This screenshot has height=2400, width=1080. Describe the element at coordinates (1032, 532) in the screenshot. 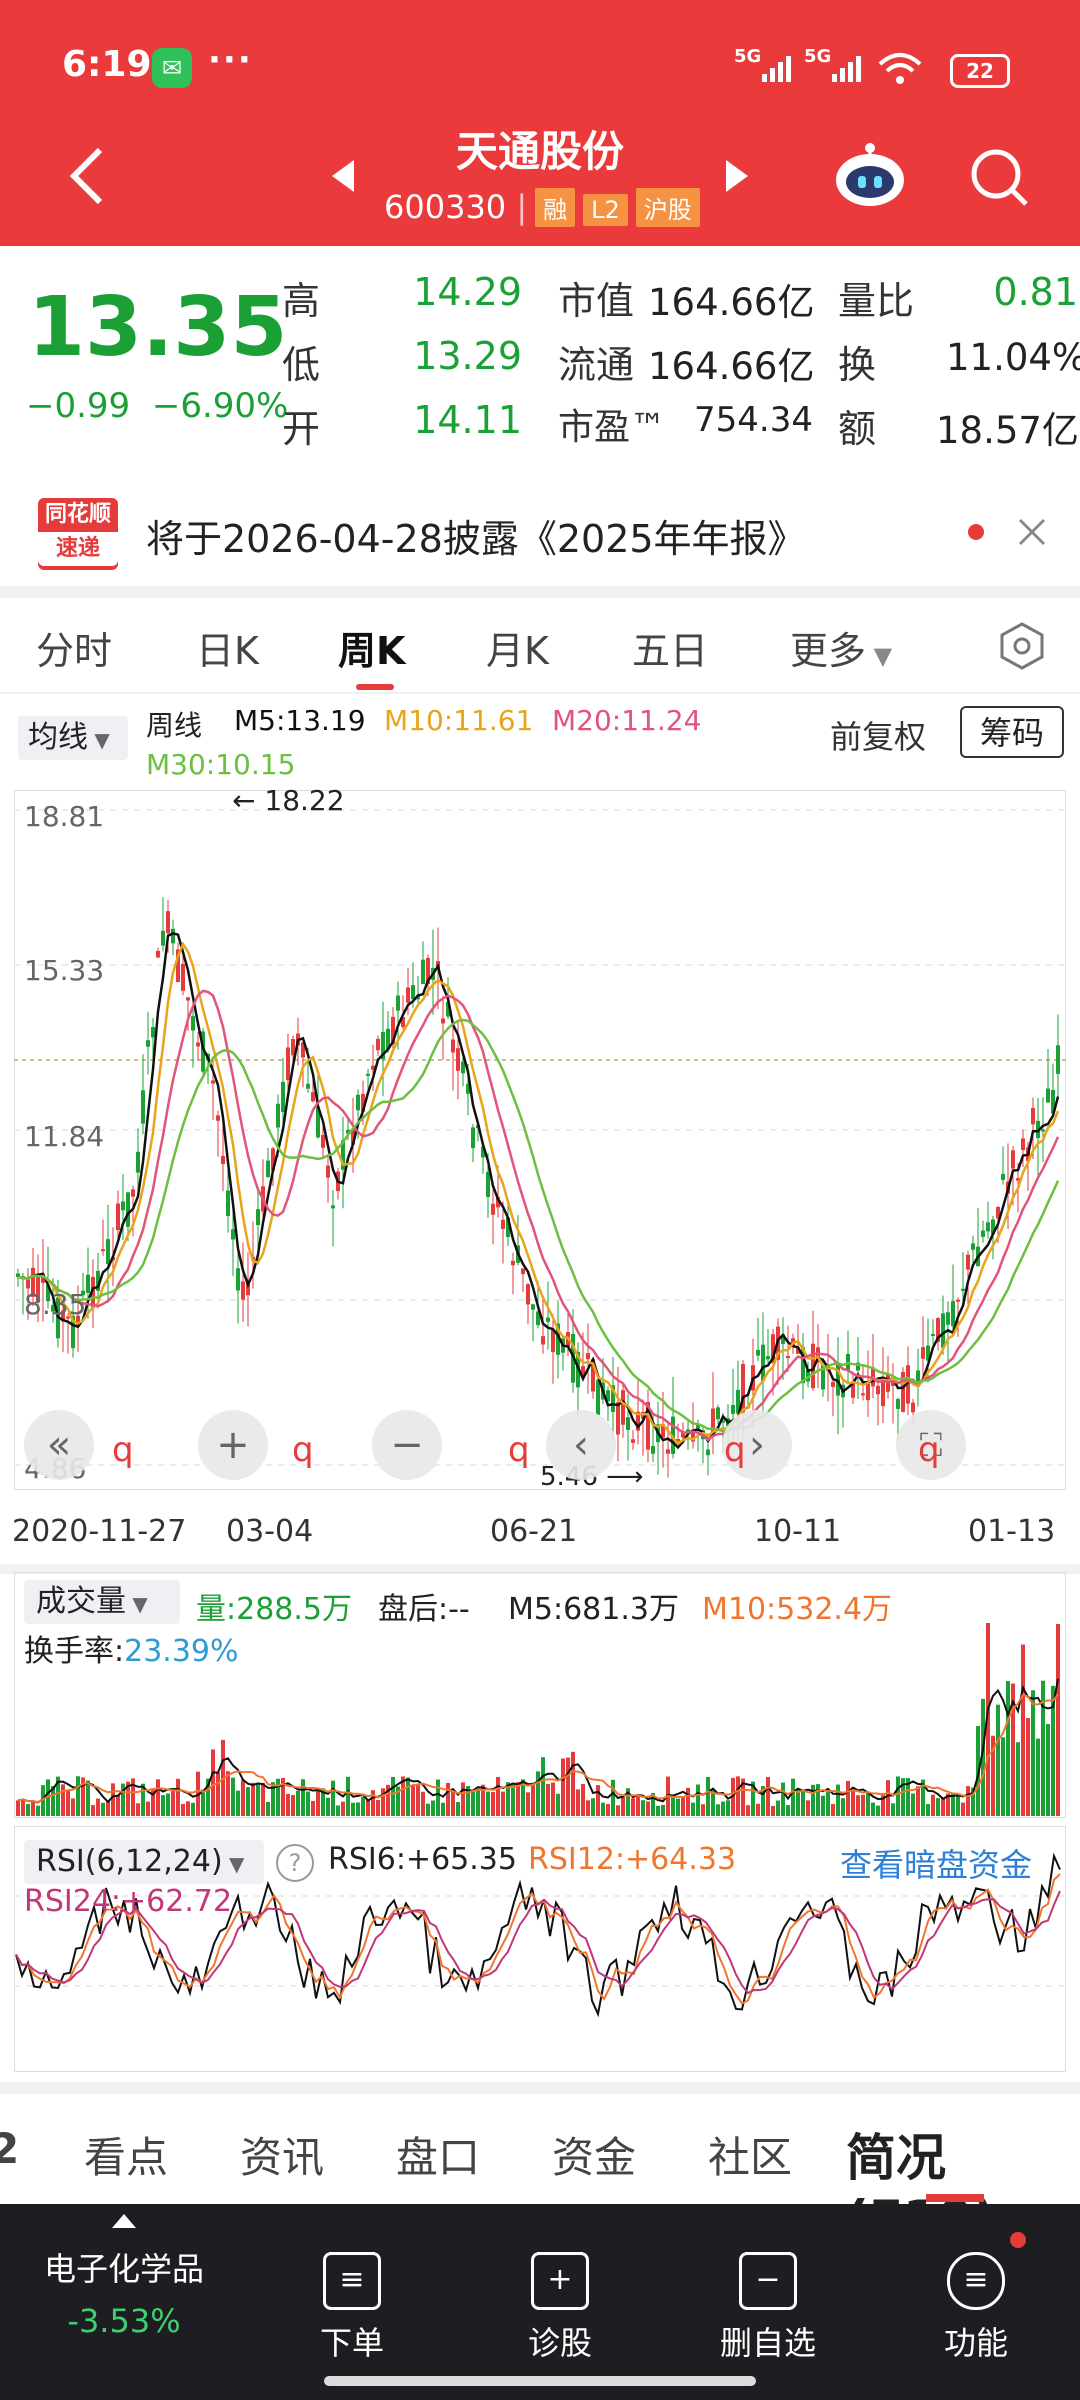

I see `close-icon` at that location.